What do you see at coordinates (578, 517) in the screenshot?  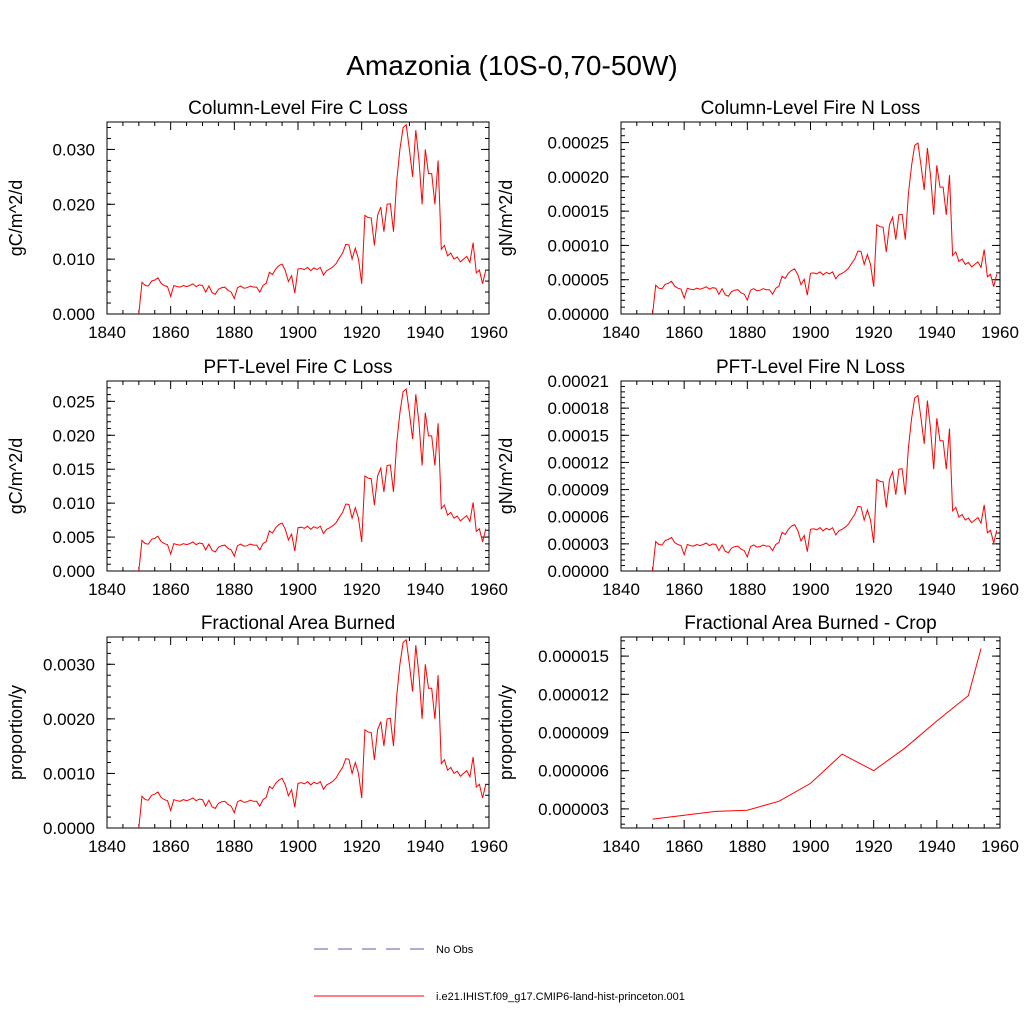 I see `y-tick-label: 0.00006` at bounding box center [578, 517].